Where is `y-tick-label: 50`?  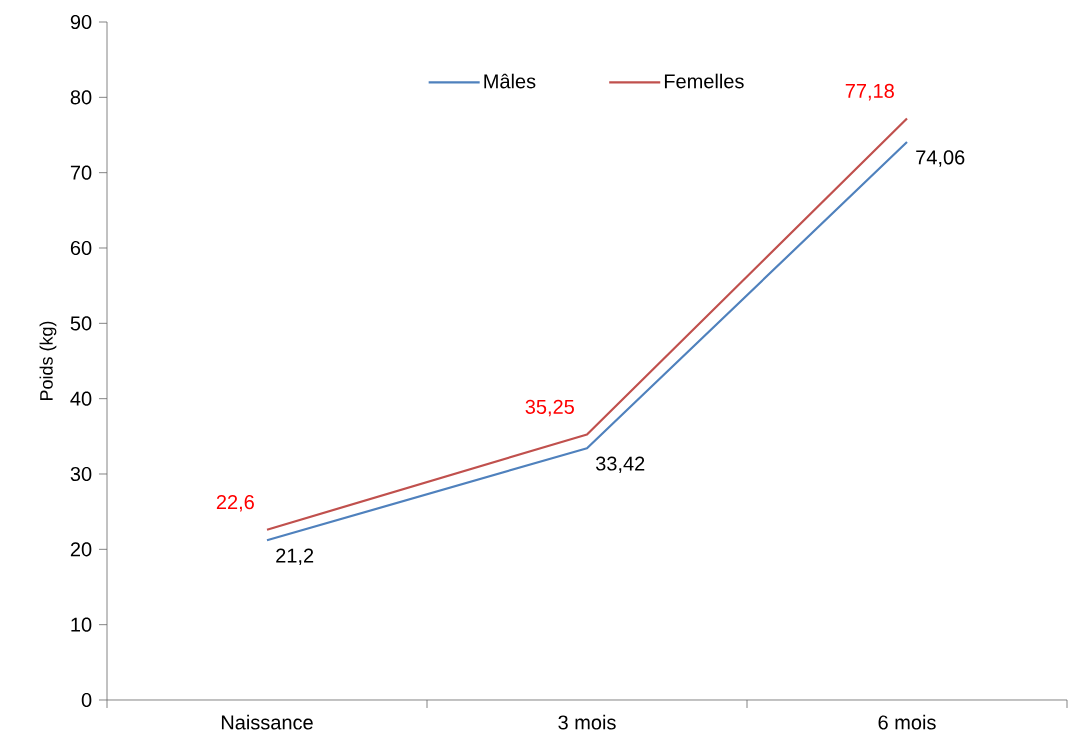 y-tick-label: 50 is located at coordinates (81, 323).